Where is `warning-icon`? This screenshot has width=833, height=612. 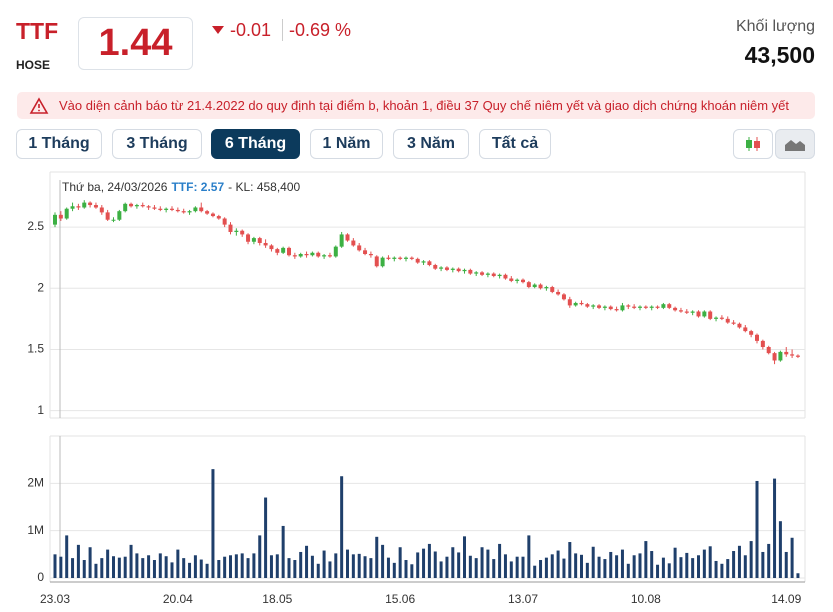 warning-icon is located at coordinates (39, 105).